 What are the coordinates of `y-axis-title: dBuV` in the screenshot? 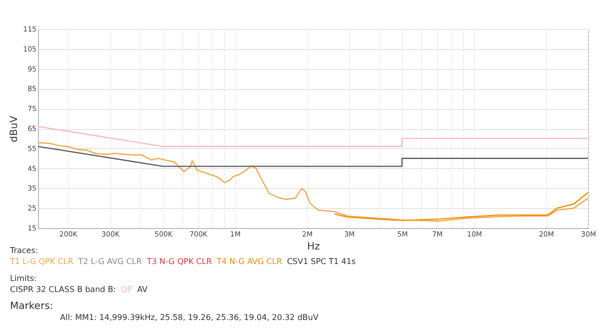 It's located at (14, 129).